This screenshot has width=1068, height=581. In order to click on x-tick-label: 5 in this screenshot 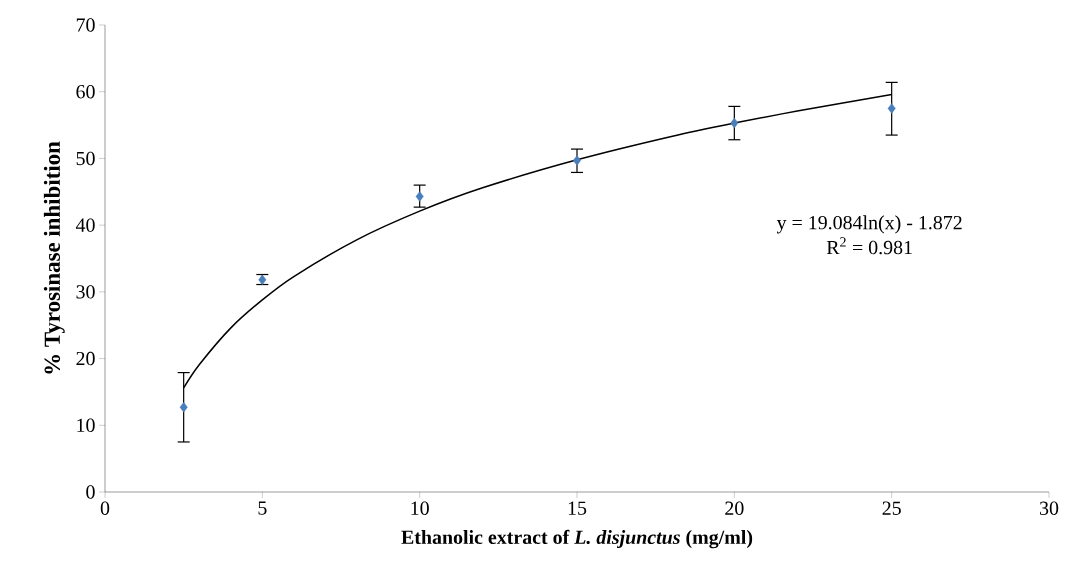, I will do `click(262, 508)`.